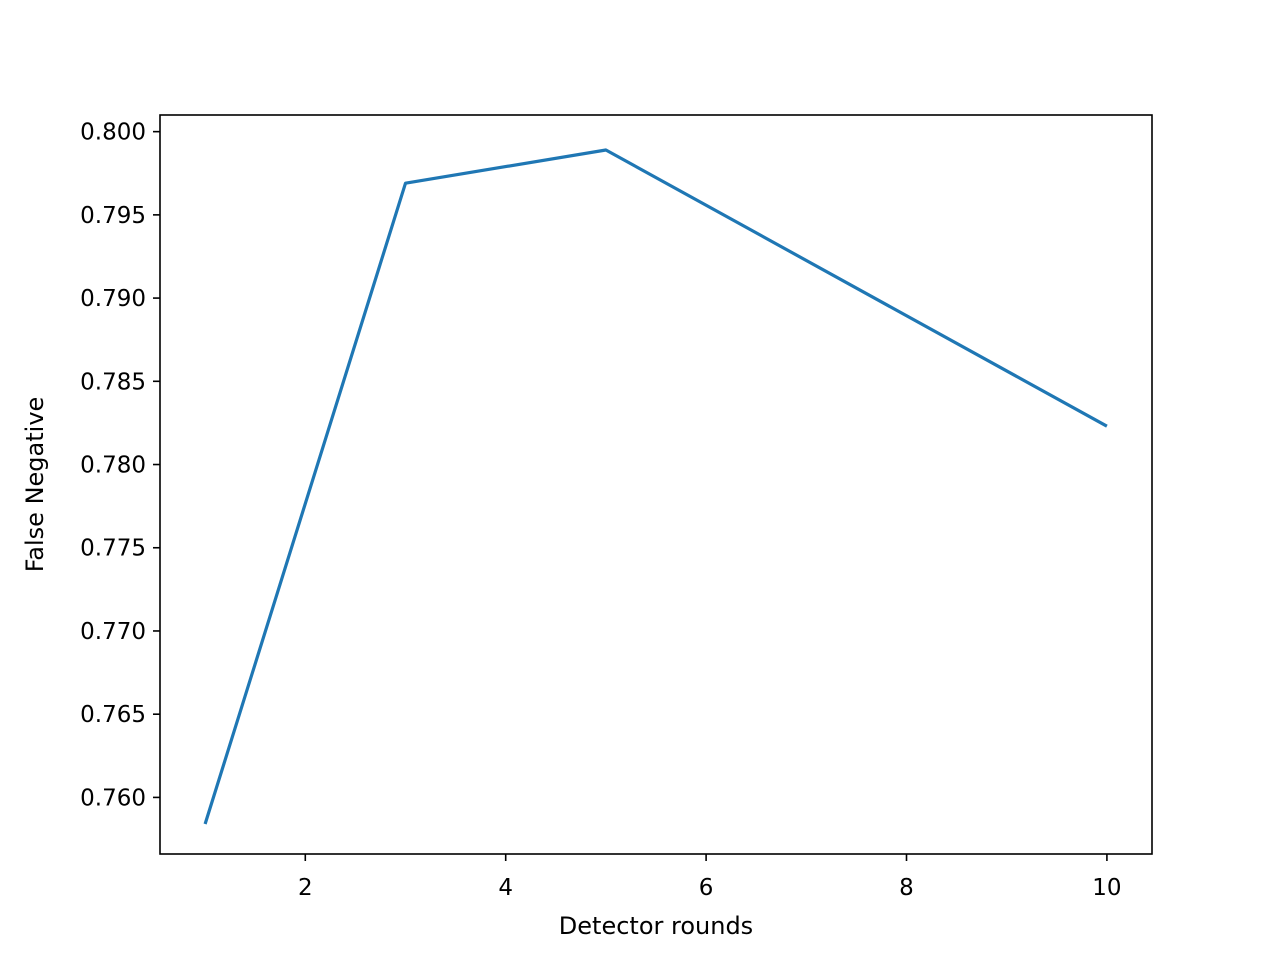  What do you see at coordinates (305, 888) in the screenshot?
I see `x-tick-label: 2` at bounding box center [305, 888].